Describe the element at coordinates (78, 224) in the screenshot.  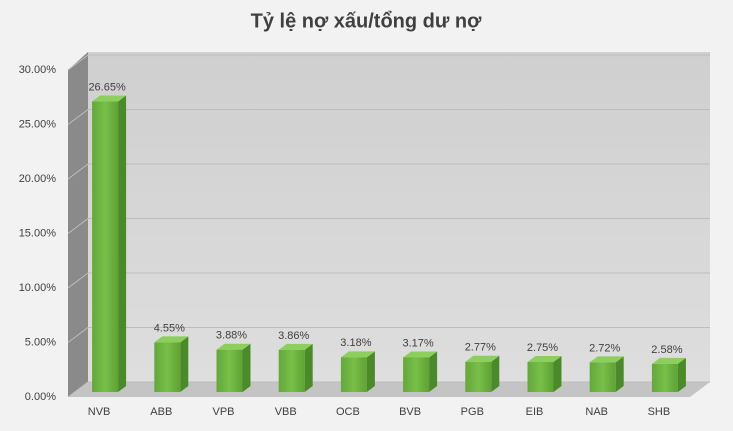
I see `side-wall` at that location.